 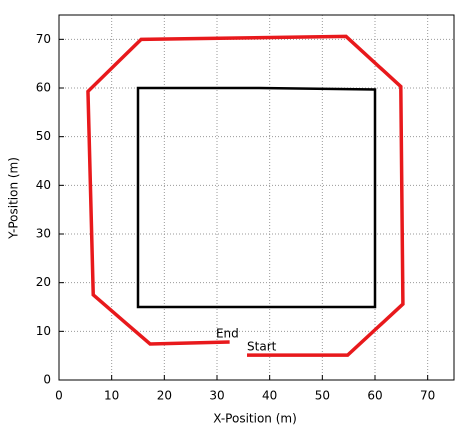 I want to click on x-tick-label: 40, so click(x=269, y=396).